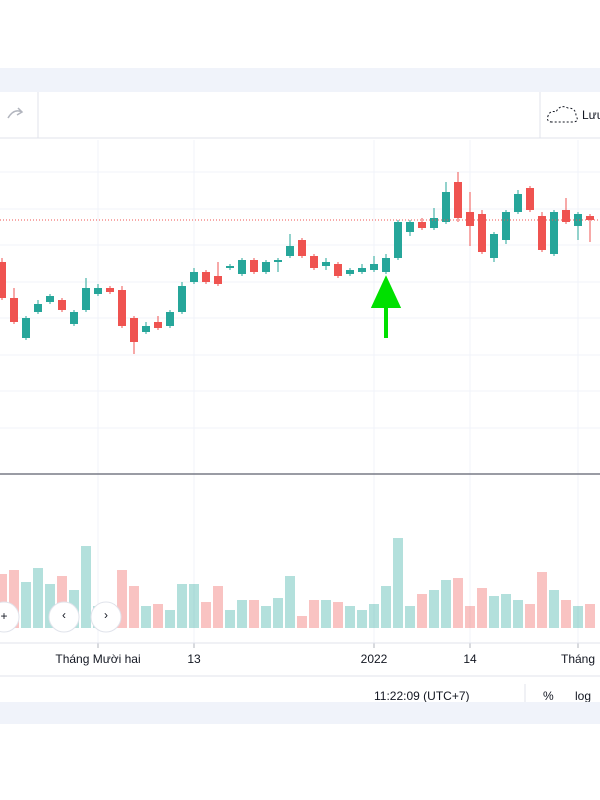  Describe the element at coordinates (300, 115) in the screenshot. I see `toolbar` at that location.